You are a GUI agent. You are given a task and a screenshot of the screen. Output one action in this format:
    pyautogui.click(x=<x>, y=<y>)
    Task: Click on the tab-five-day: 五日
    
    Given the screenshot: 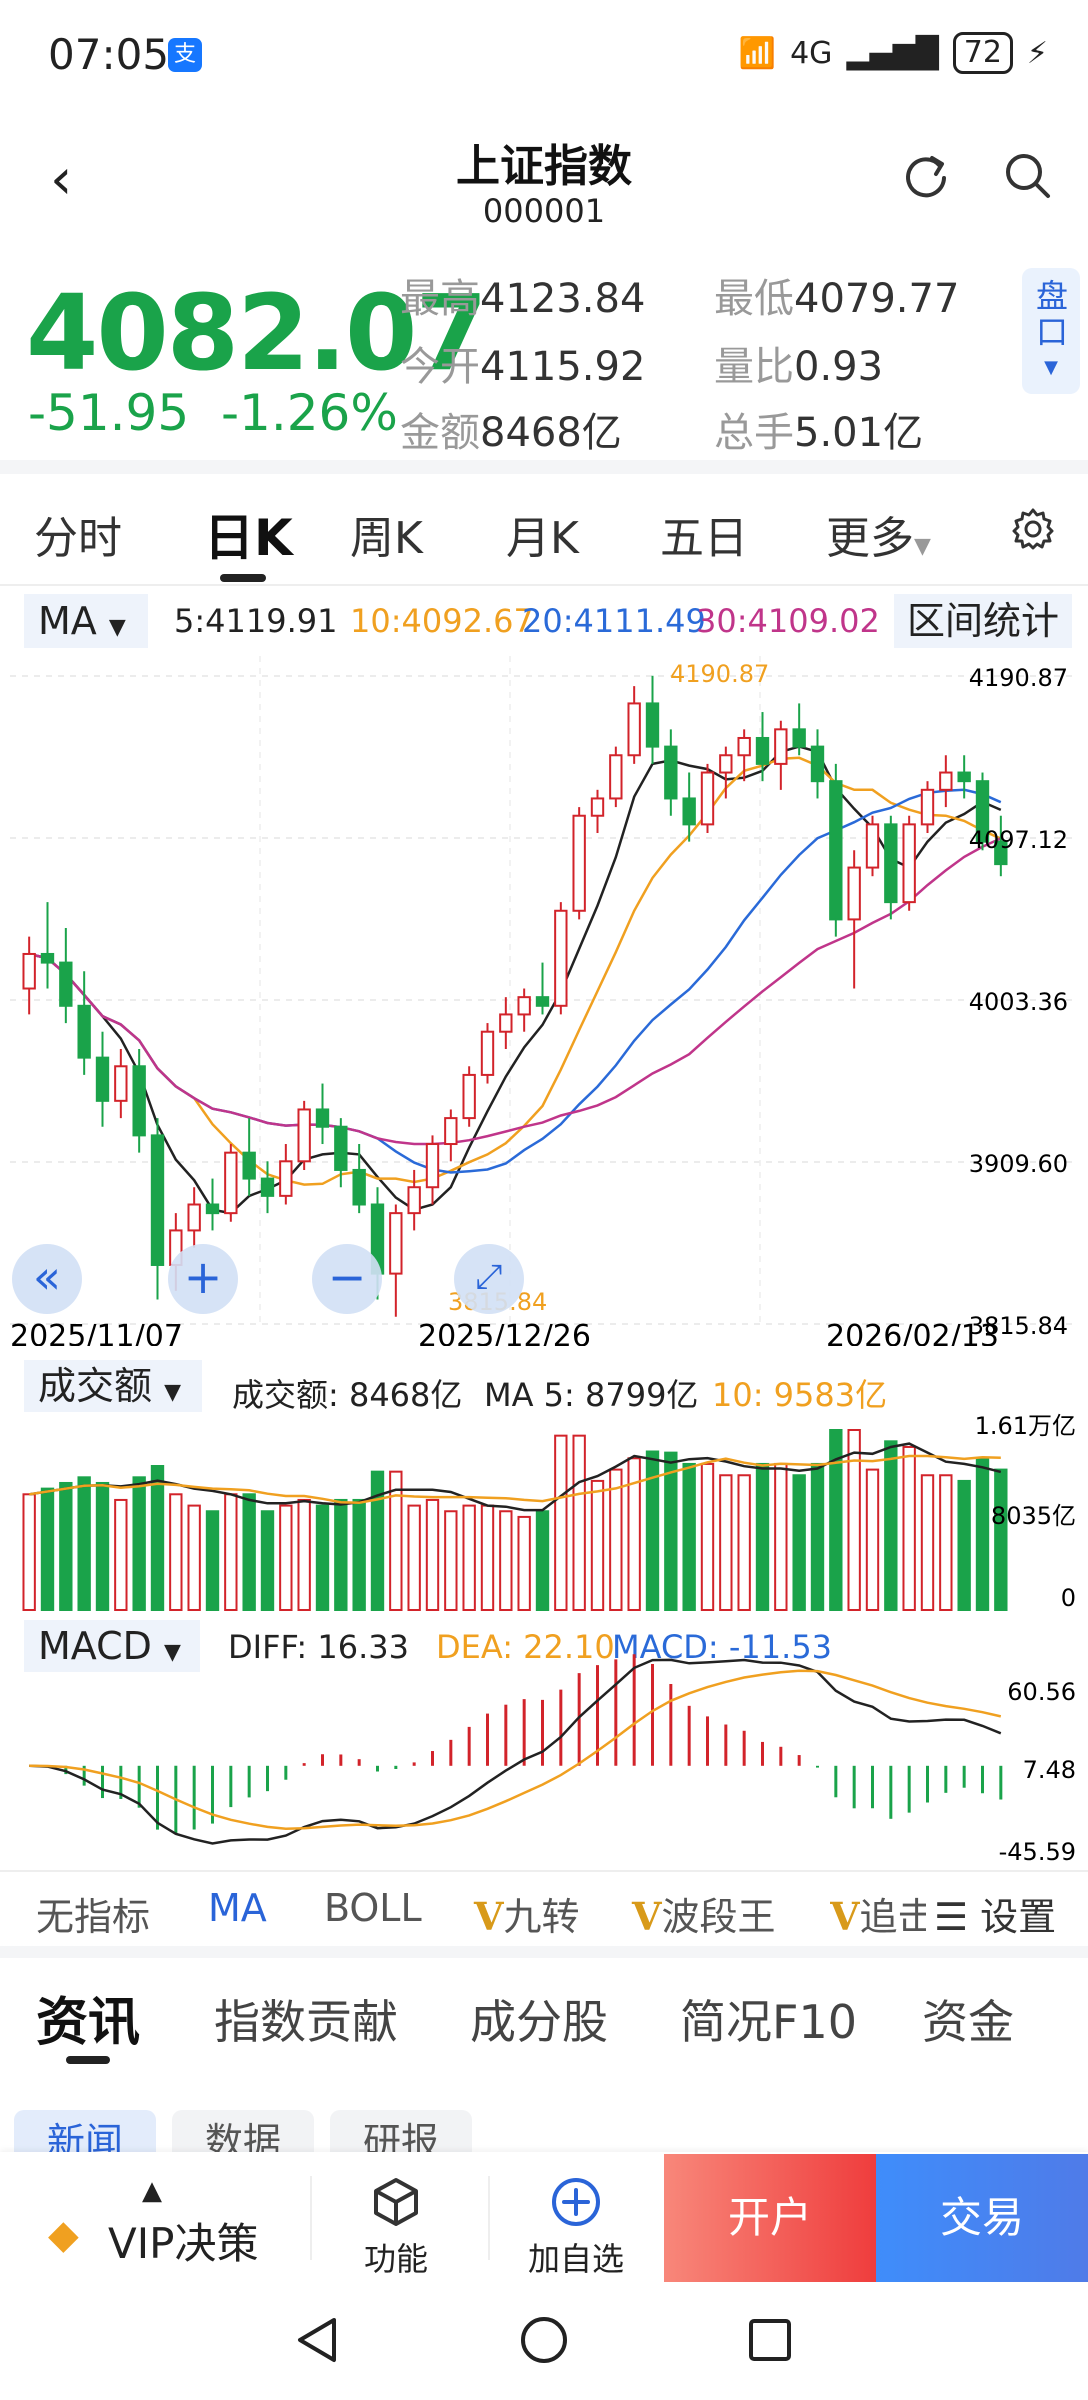 What is the action you would take?
    pyautogui.click(x=704, y=538)
    